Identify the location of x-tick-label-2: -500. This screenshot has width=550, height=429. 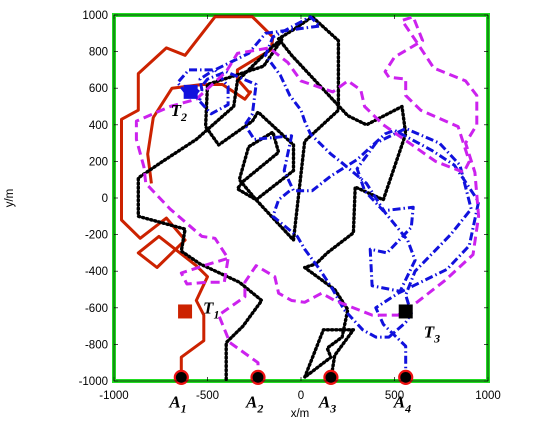
(207, 396).